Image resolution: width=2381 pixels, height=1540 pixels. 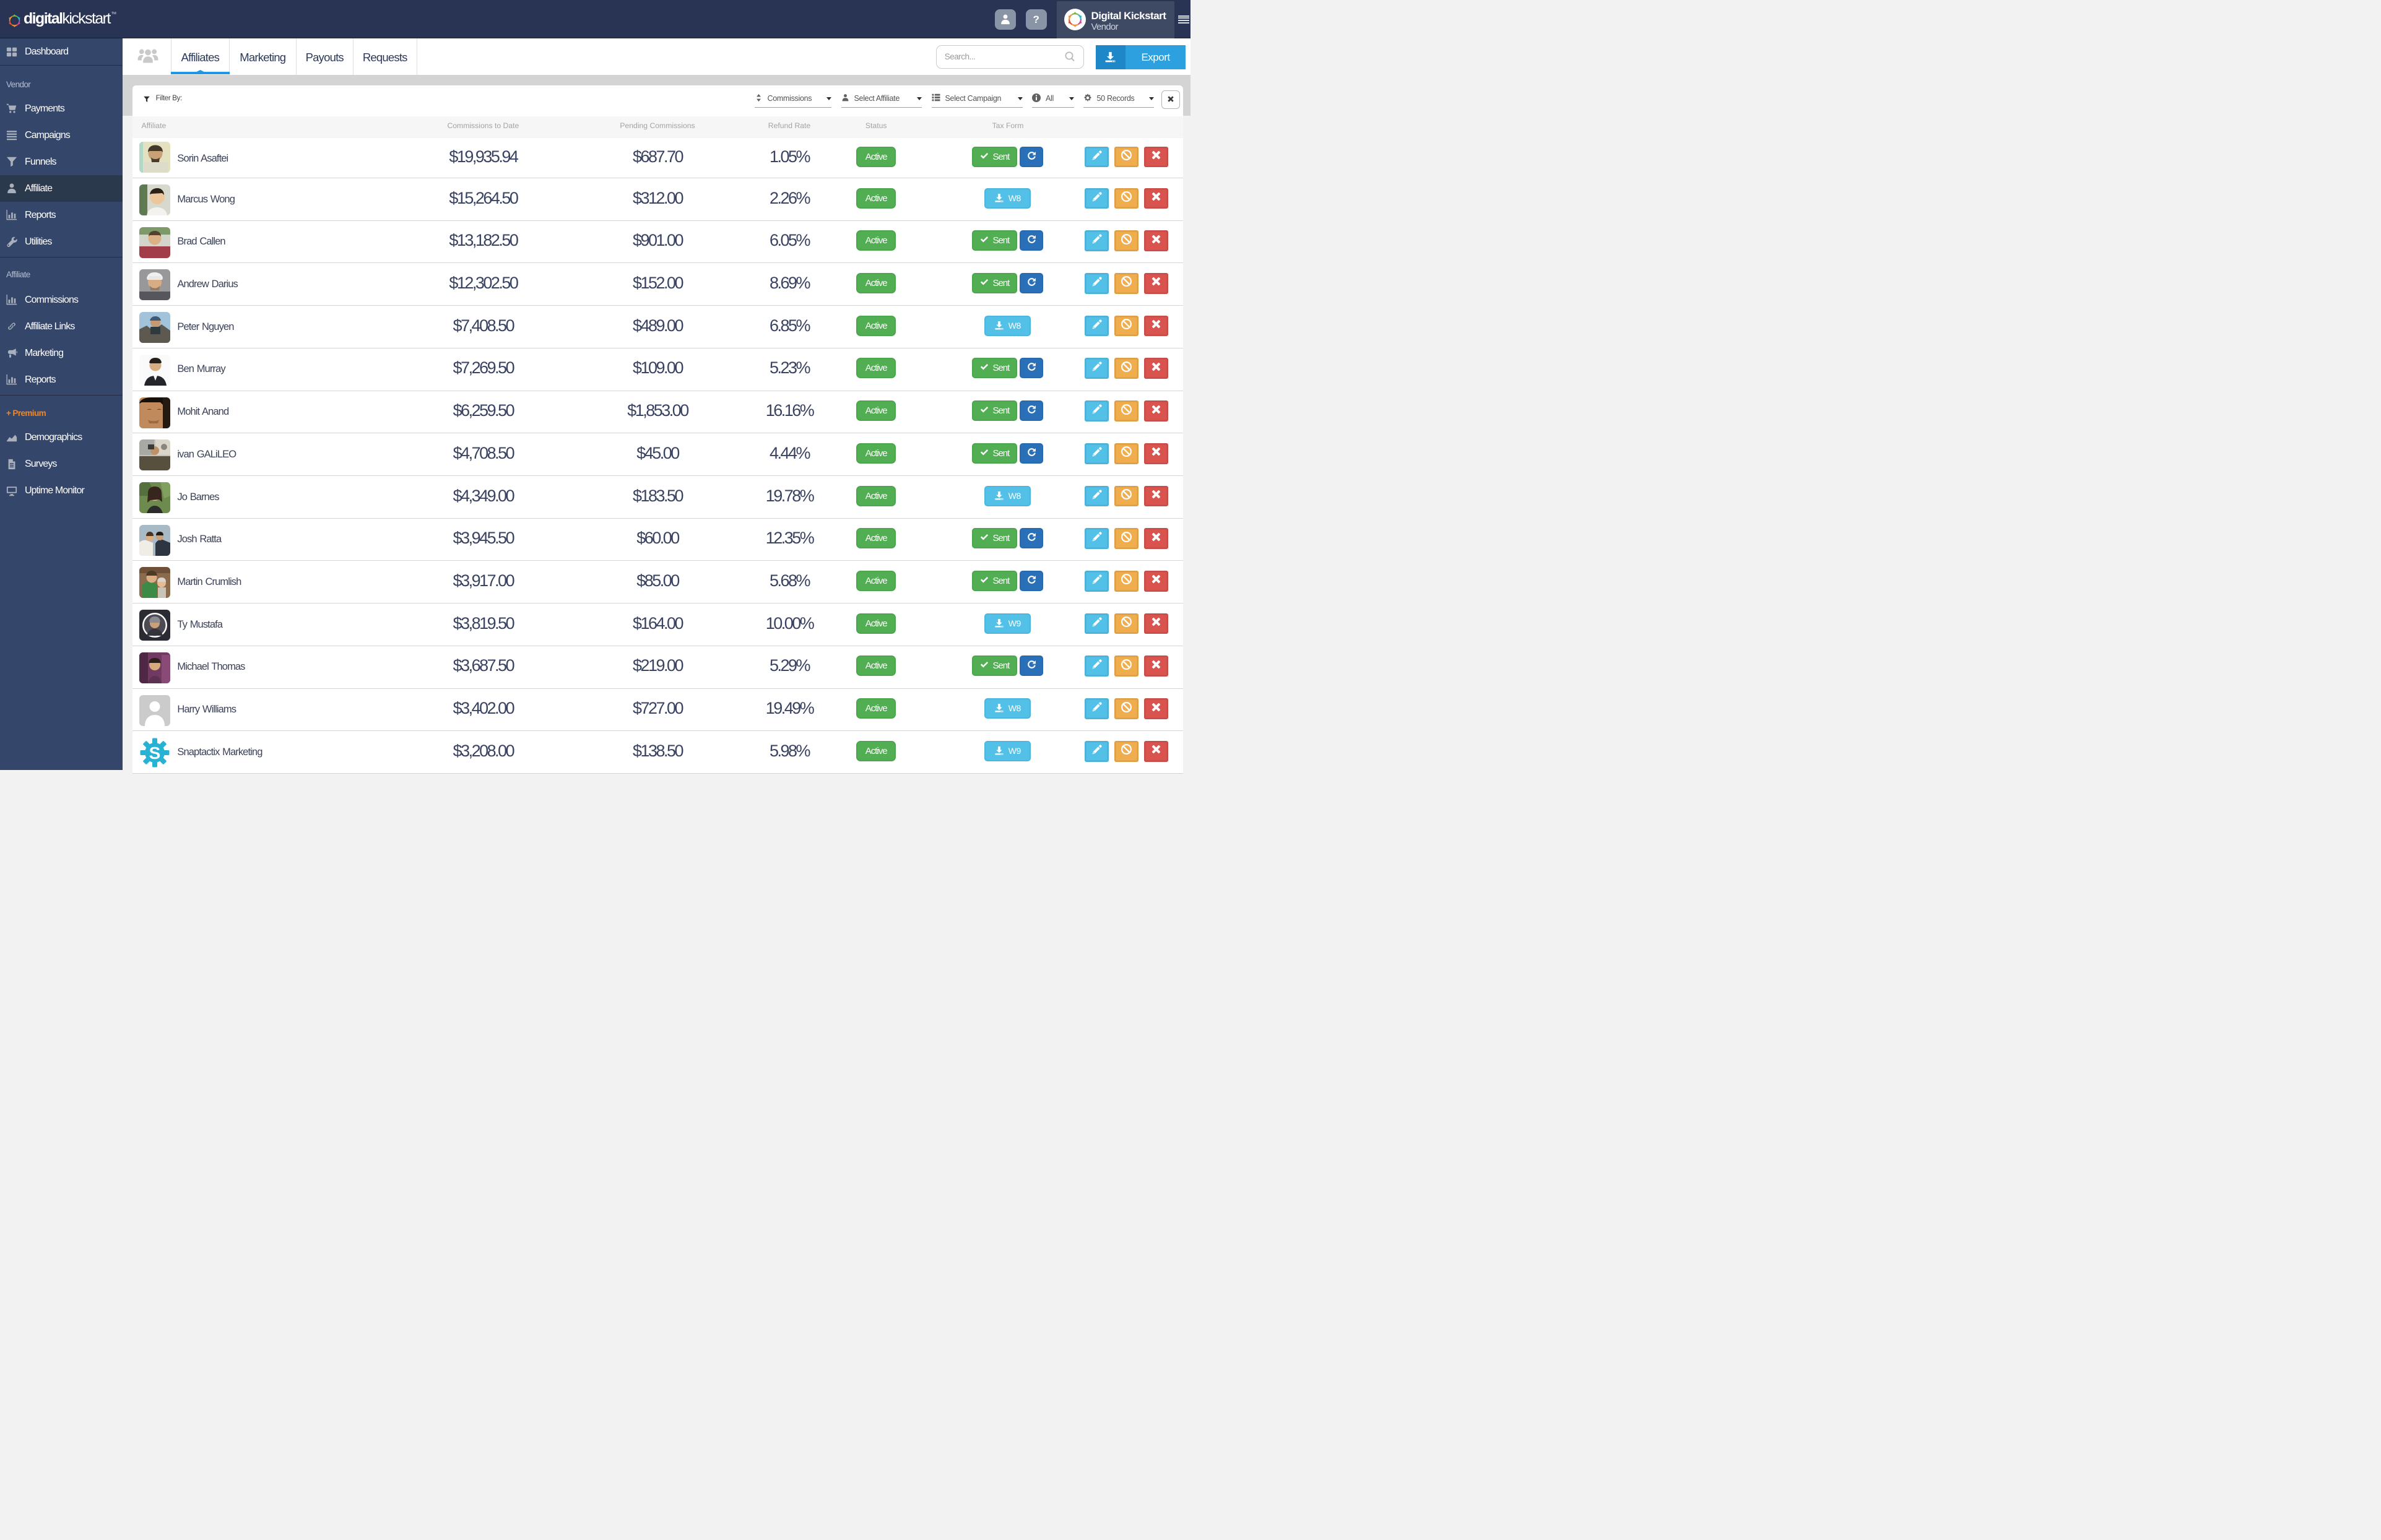 What do you see at coordinates (155, 753) in the screenshot?
I see `svg-text: S` at bounding box center [155, 753].